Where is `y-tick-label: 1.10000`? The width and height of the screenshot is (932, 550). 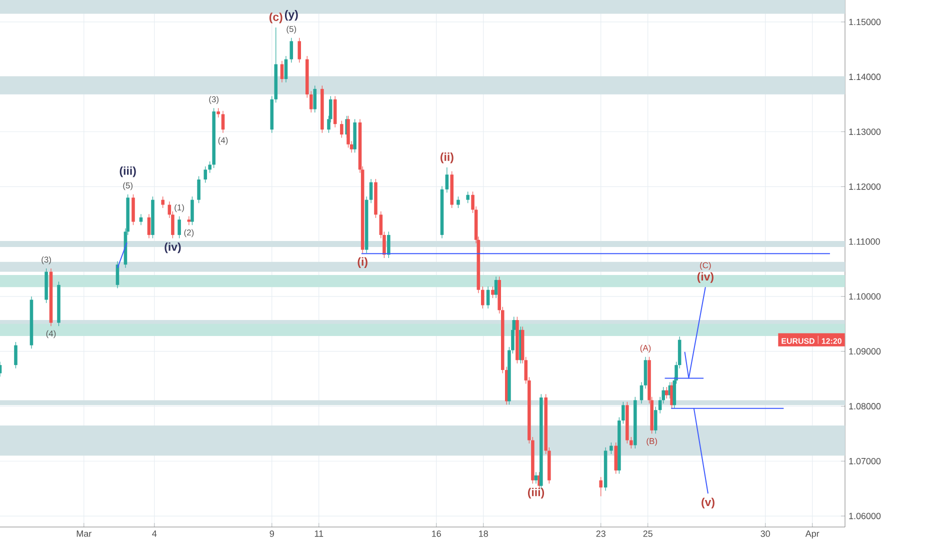
y-tick-label: 1.10000 is located at coordinates (865, 296).